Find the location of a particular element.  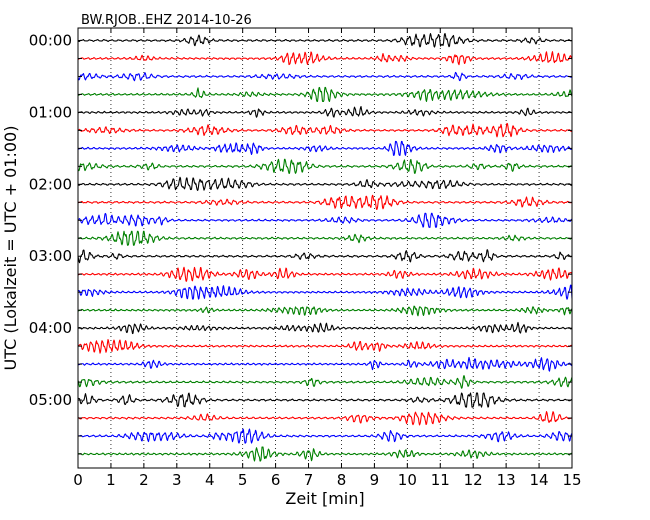

y-tick-label: 03:00 is located at coordinates (50, 256).